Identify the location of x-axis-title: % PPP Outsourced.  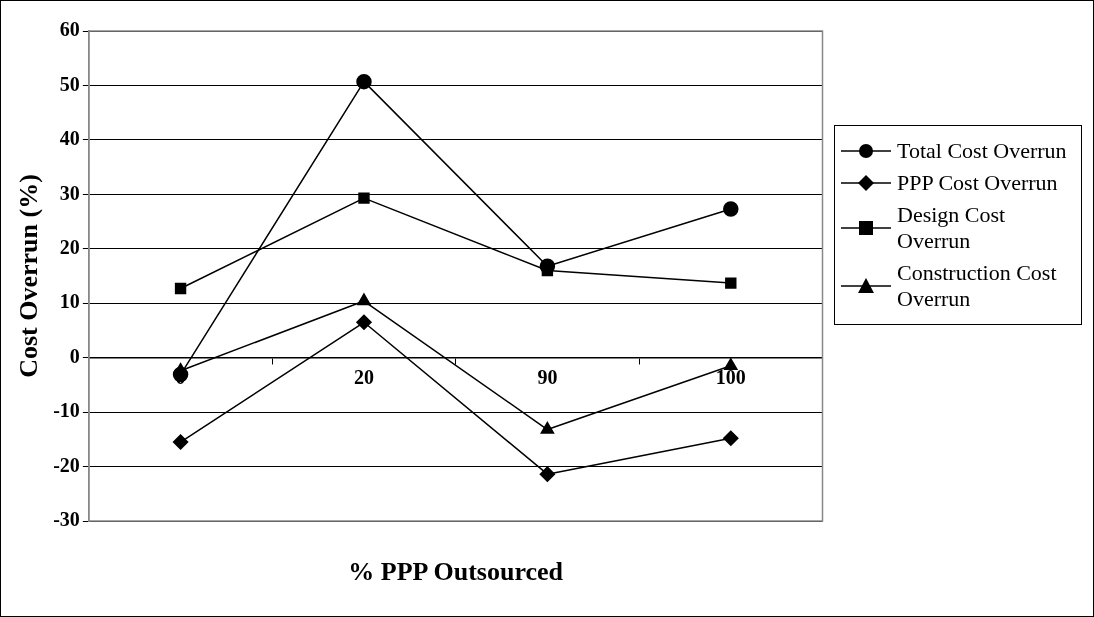
(456, 571).